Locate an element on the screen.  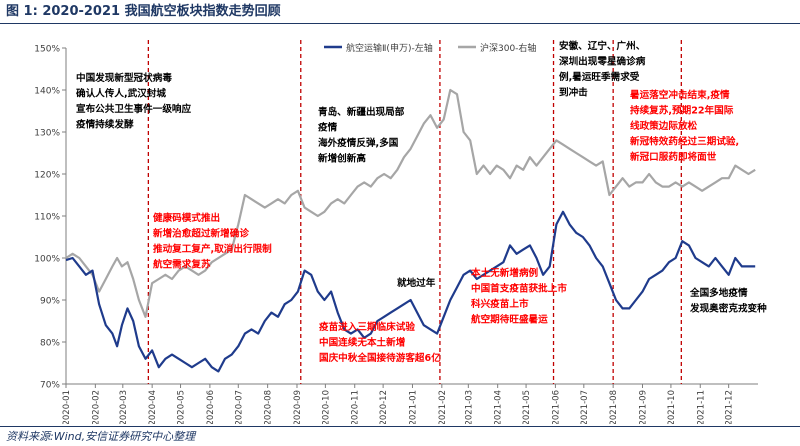
annotation-text: 中国连续无本土新增 is located at coordinates (362, 343).